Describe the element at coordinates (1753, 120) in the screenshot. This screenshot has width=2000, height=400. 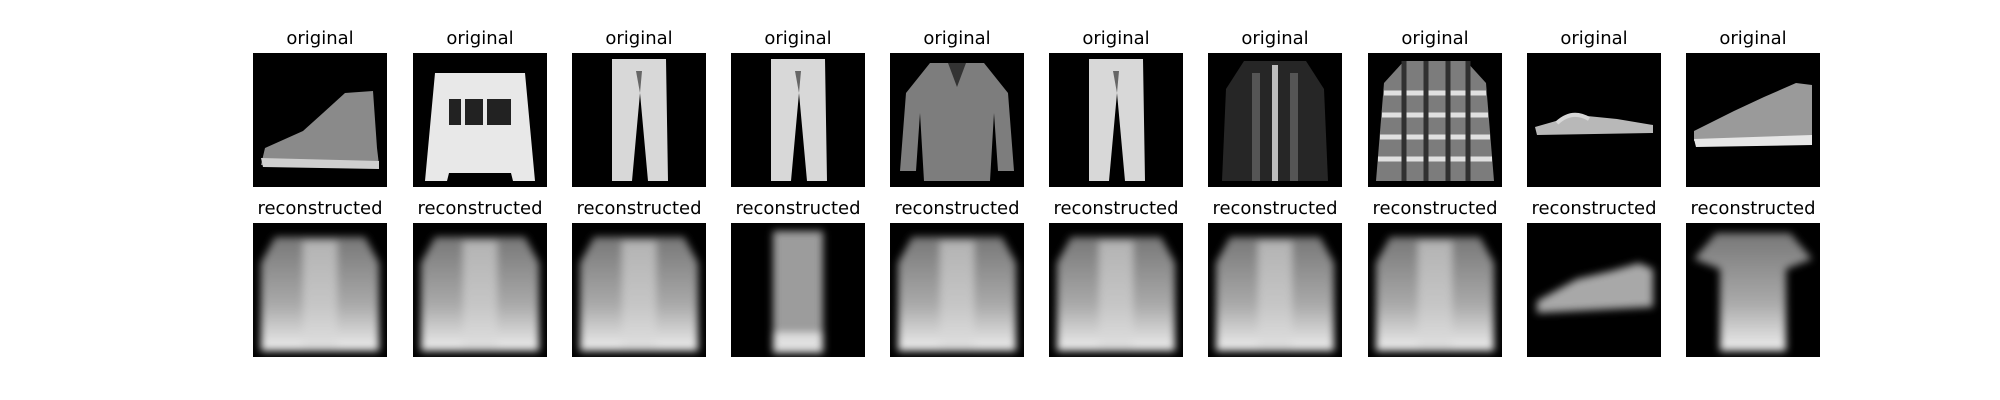
I see `original-image-sneaker` at that location.